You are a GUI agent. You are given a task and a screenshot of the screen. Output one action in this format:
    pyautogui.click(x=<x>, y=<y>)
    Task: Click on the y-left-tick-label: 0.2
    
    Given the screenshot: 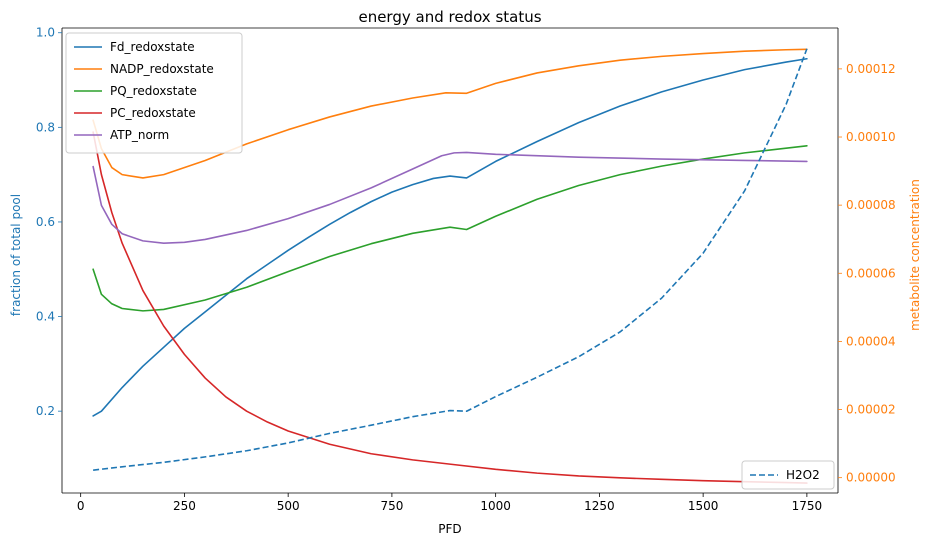 What is the action you would take?
    pyautogui.click(x=45, y=411)
    